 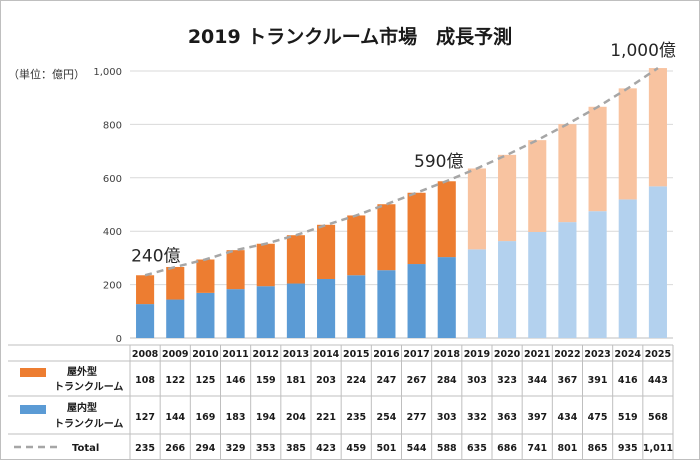 What do you see at coordinates (236, 380) in the screenshot?
I see `data-label-outdoor: 146` at bounding box center [236, 380].